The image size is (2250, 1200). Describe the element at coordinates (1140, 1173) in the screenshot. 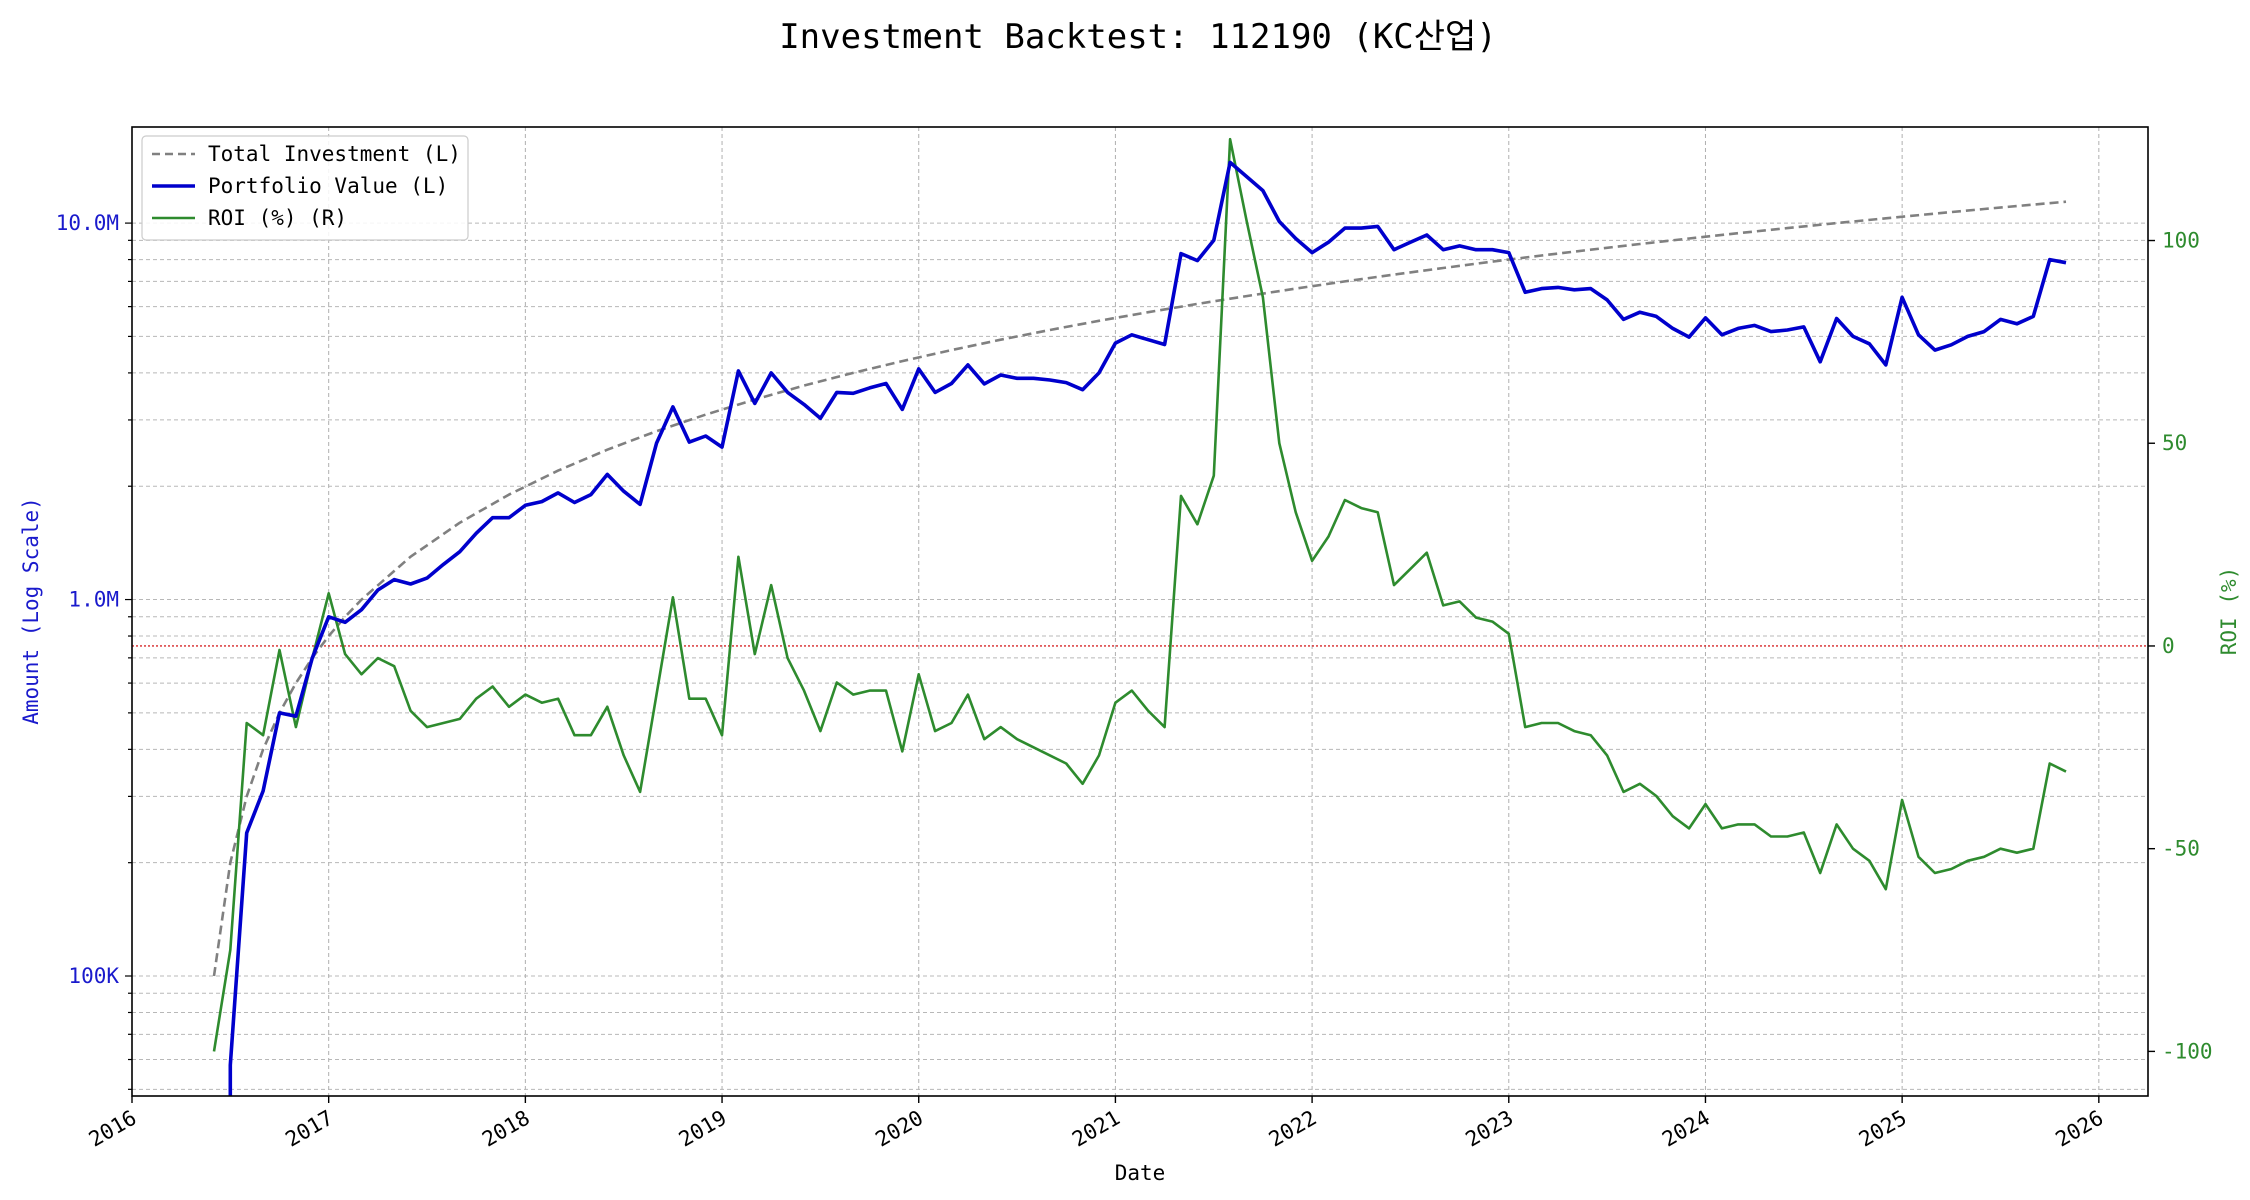

I see `x-axis-label: Date` at that location.